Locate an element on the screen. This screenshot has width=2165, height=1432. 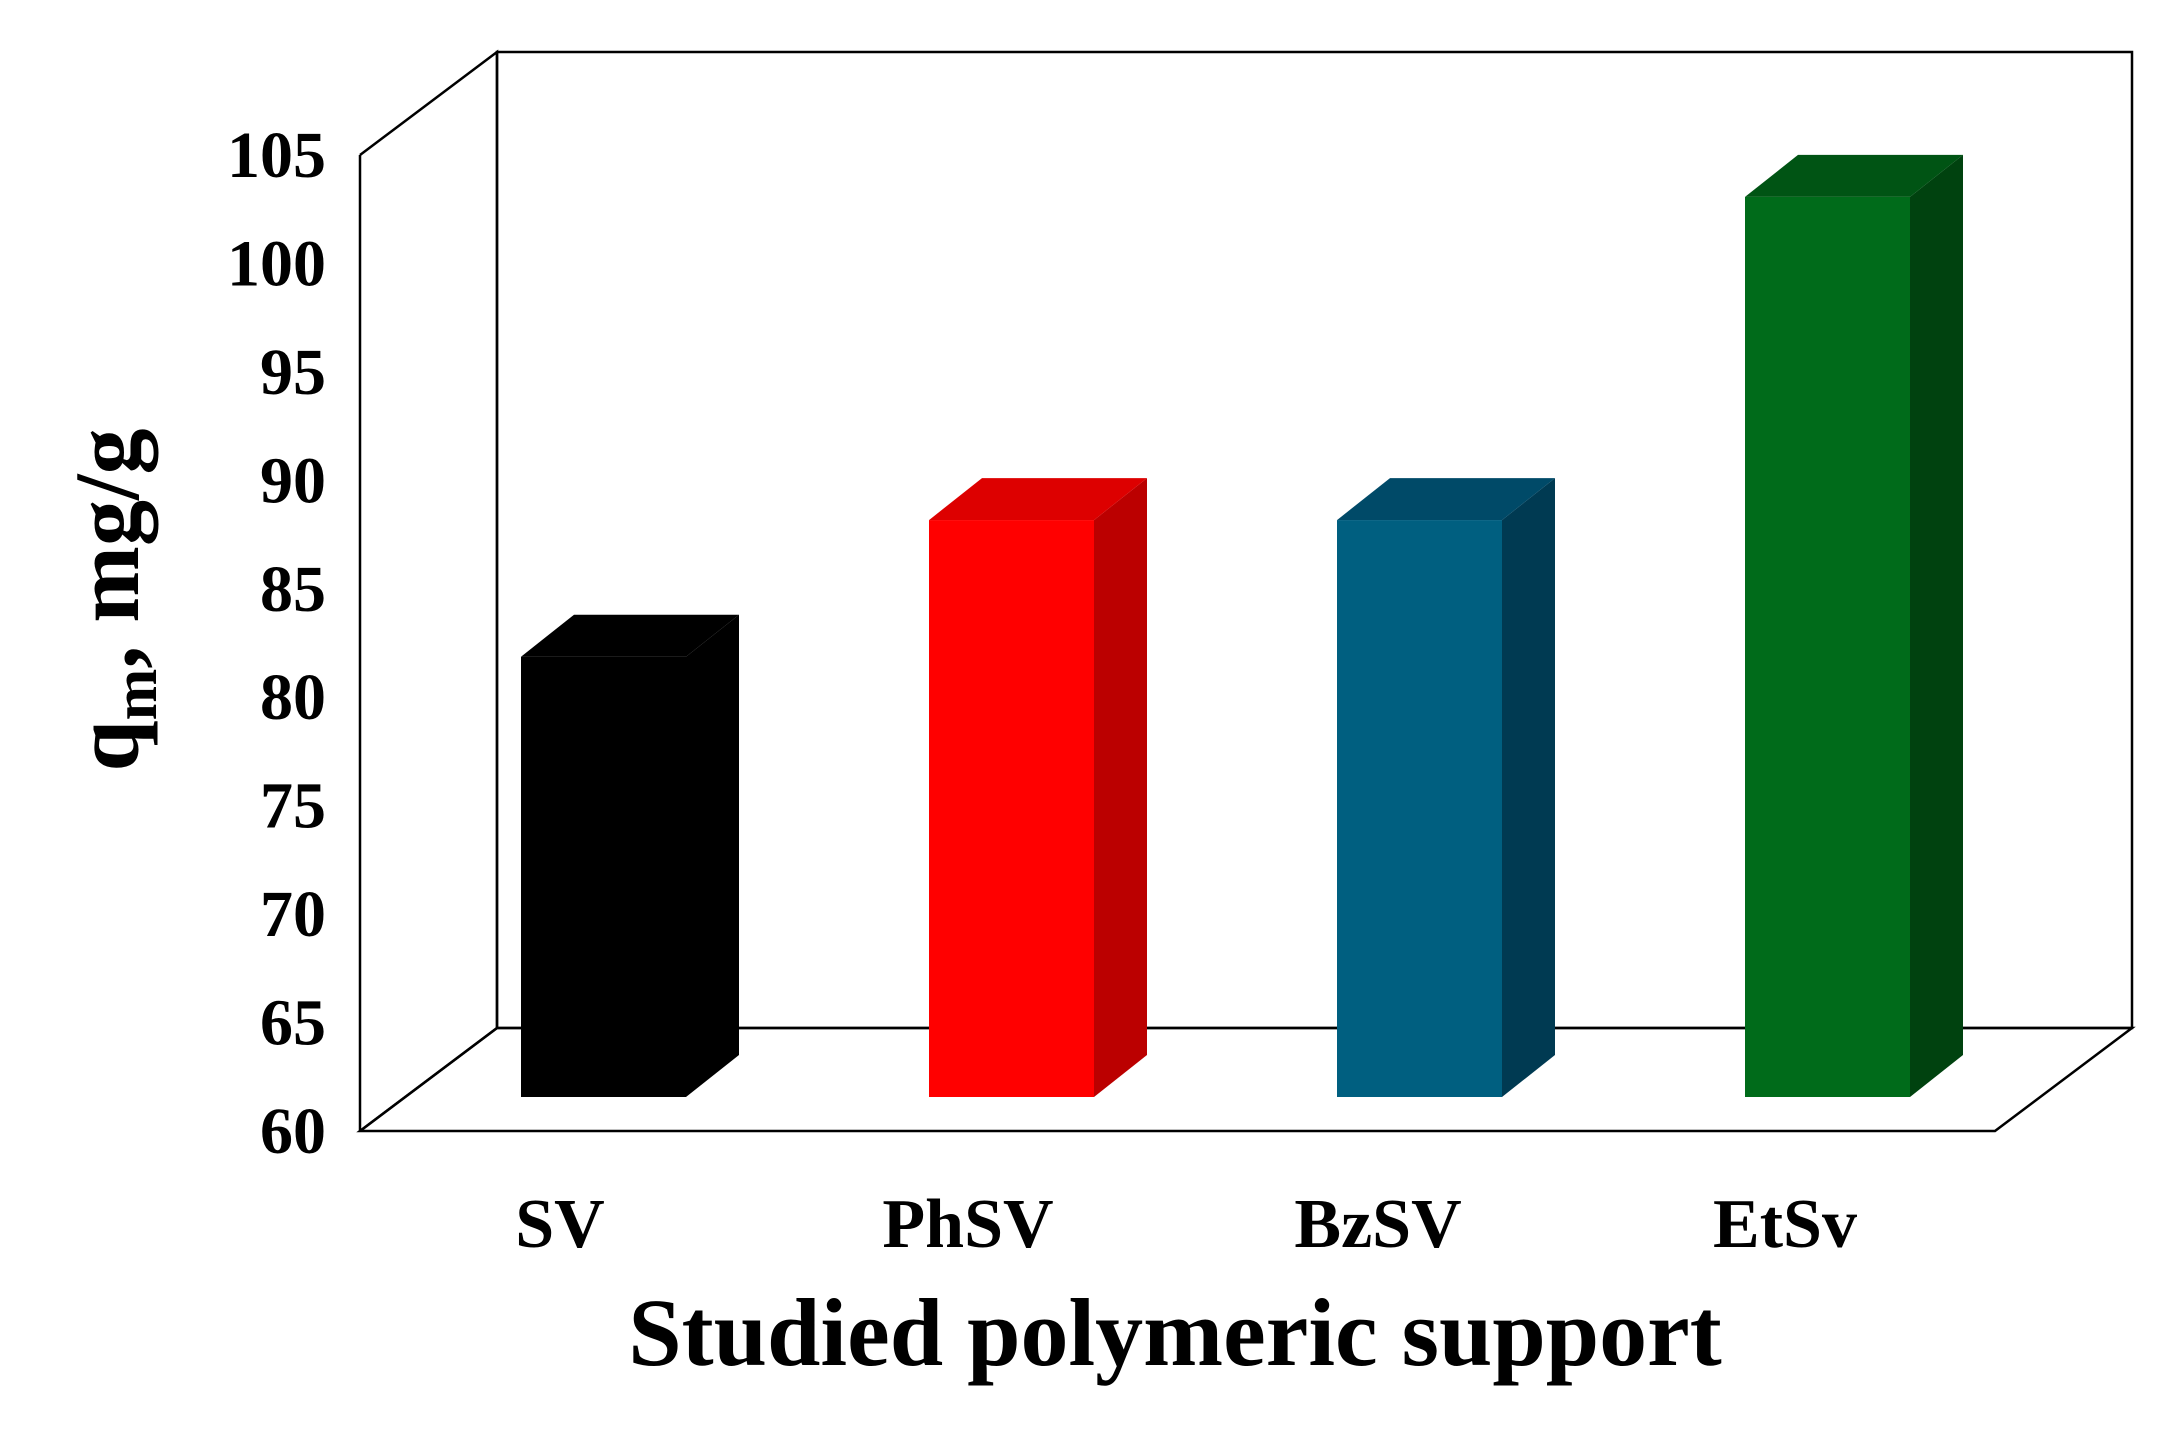
x-category-labels: SV PhSV BzSV EtSv is located at coordinates (1186, 1224).